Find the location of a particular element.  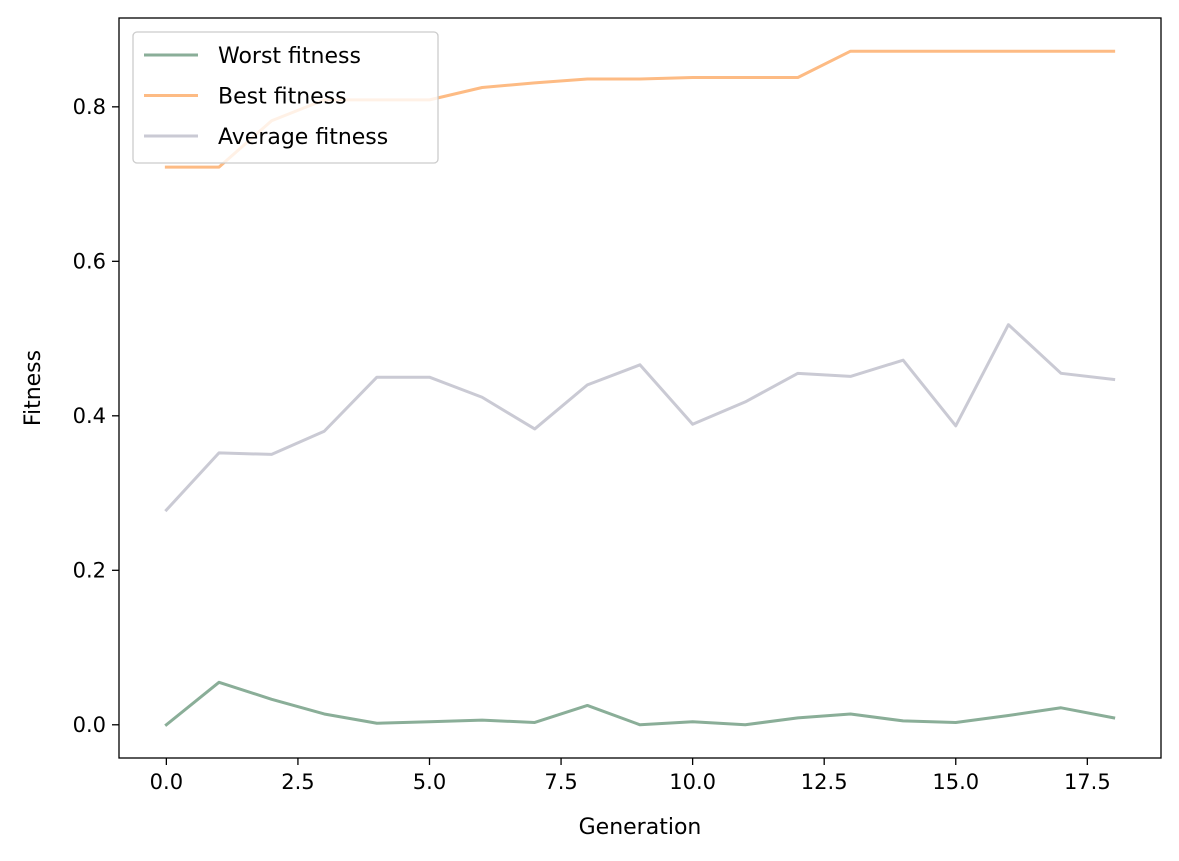

y-tick-label: 0.4 is located at coordinates (89, 416).